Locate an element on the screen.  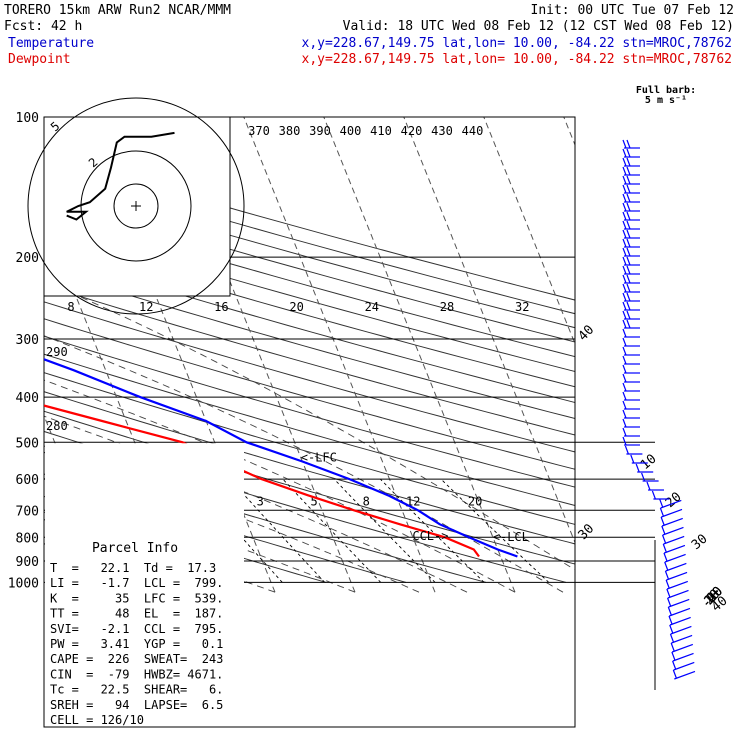
theta-label: 370 is located at coordinates (259, 131).